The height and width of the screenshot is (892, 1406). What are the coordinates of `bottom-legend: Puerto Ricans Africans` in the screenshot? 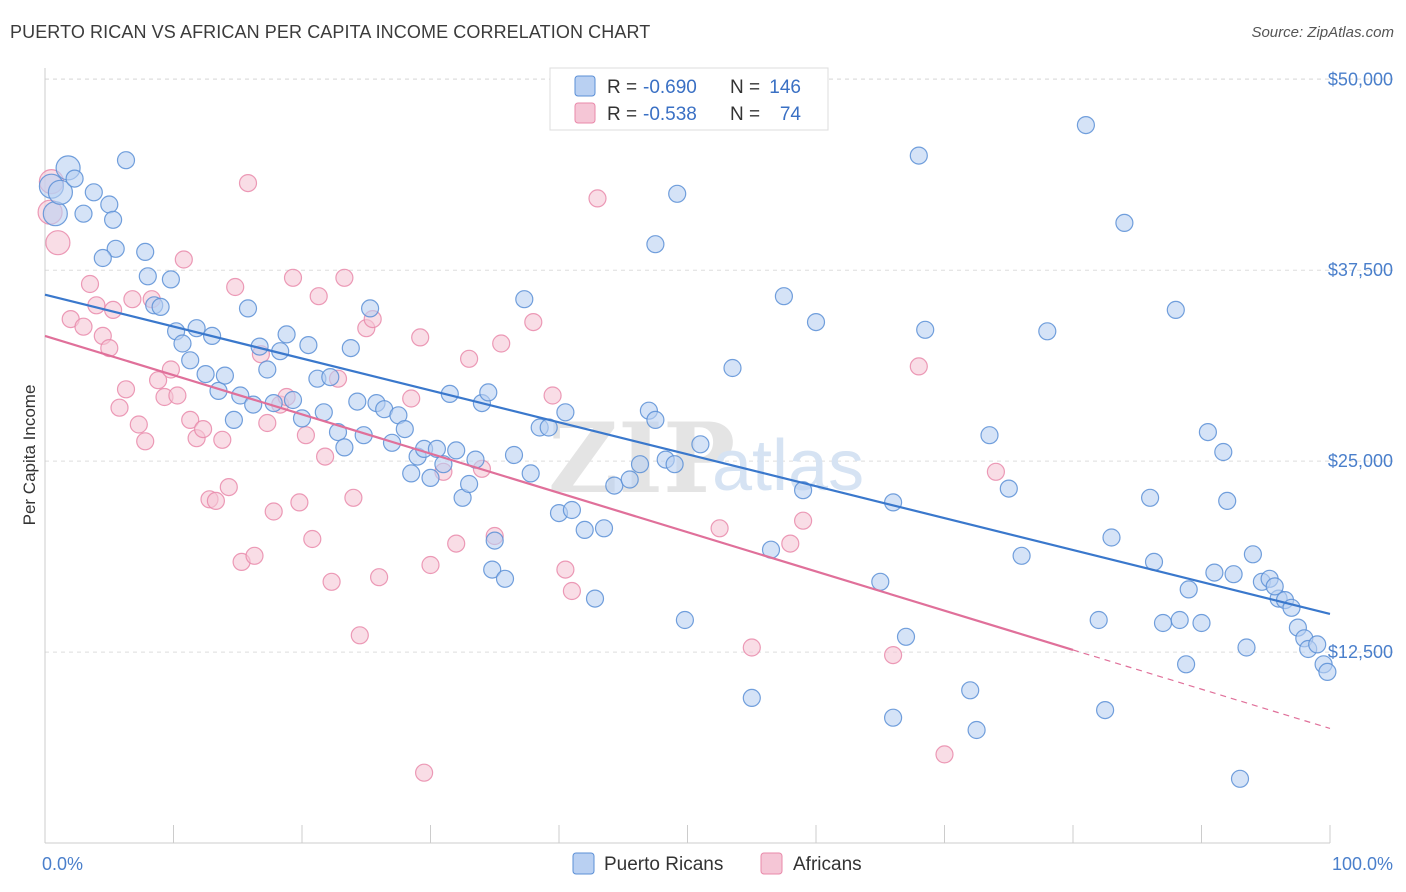 It's located at (717, 863).